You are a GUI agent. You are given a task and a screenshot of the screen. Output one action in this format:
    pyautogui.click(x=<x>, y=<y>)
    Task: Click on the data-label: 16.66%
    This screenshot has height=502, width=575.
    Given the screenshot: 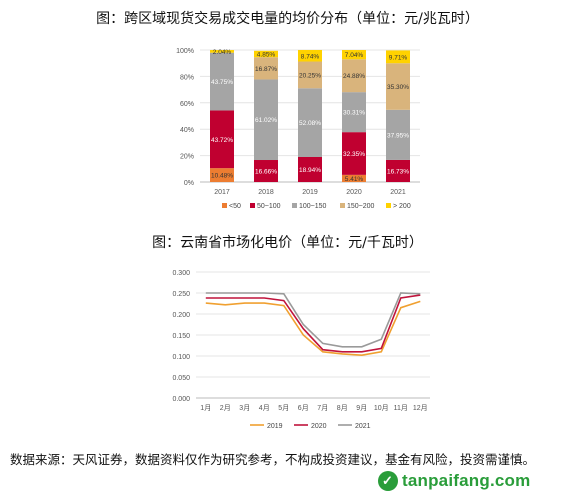 What is the action you would take?
    pyautogui.click(x=266, y=172)
    